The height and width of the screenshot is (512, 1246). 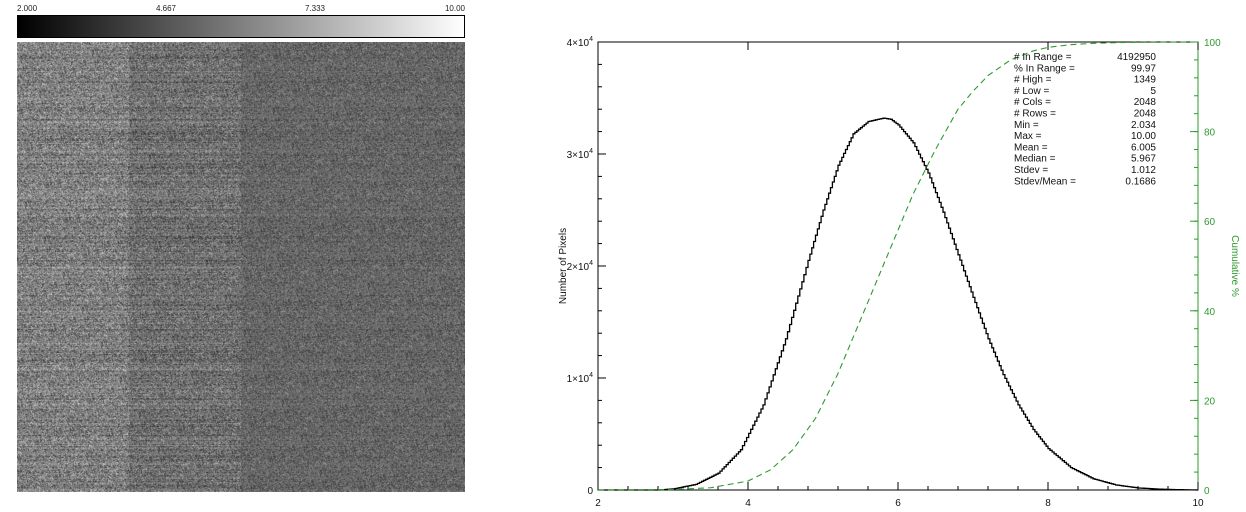 I want to click on stats-label: Stdev/Mean =, so click(x=1045, y=181).